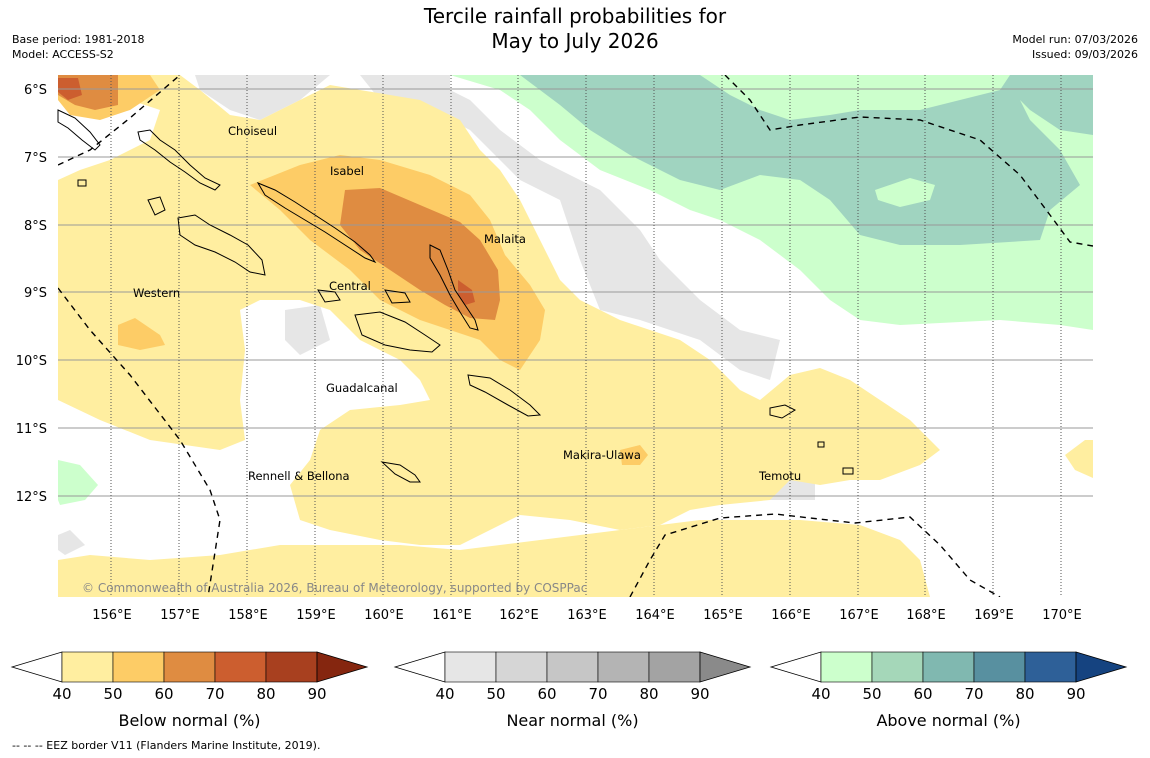  Describe the element at coordinates (78, 39) in the screenshot. I see `base-period: Base period: 1981-2018` at that location.